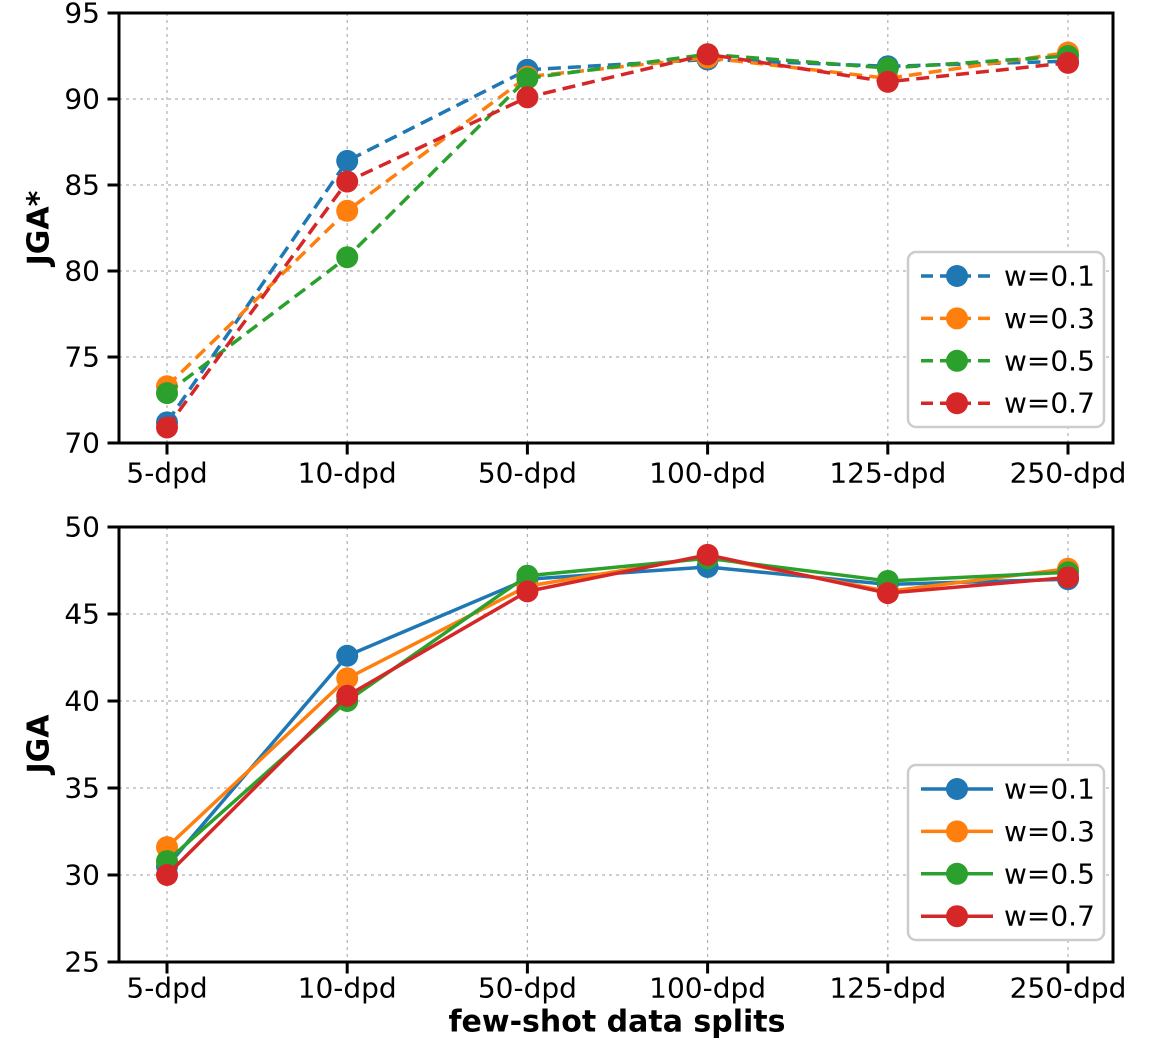 Image resolution: width=1162 pixels, height=1046 pixels. What do you see at coordinates (82, 701) in the screenshot?
I see `y-tick-label: 40` at bounding box center [82, 701].